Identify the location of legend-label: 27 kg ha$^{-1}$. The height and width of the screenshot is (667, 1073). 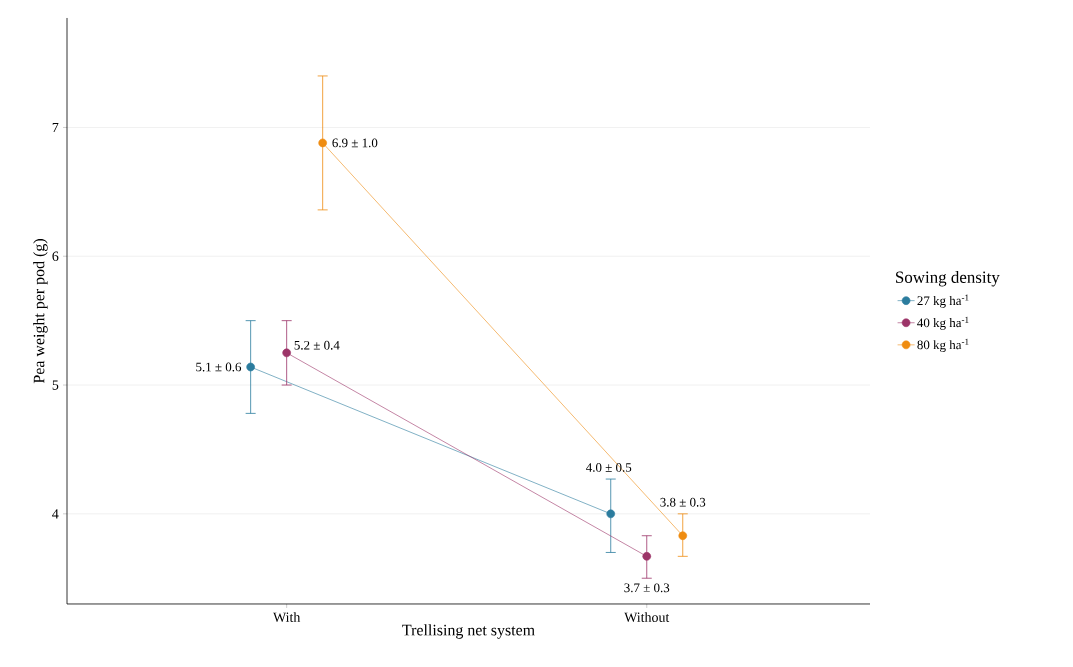
(943, 301).